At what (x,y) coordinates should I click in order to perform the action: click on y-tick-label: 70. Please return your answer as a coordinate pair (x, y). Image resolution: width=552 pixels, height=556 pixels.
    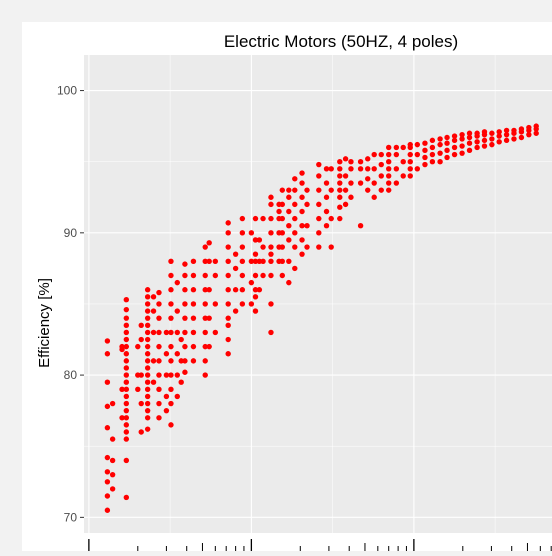
    Looking at the image, I should click on (71, 517).